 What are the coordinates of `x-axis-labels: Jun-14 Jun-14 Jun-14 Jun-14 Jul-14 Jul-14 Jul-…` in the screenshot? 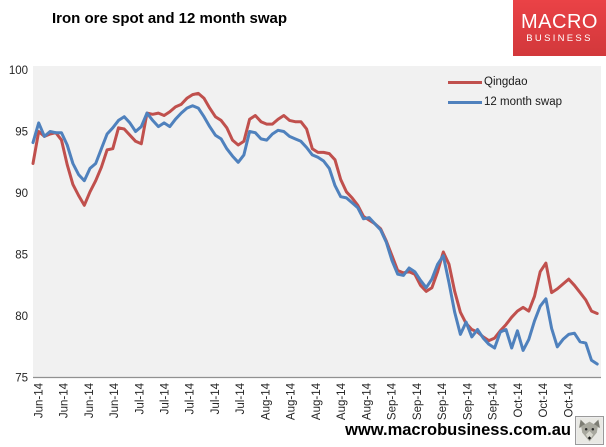 It's located at (304, 401).